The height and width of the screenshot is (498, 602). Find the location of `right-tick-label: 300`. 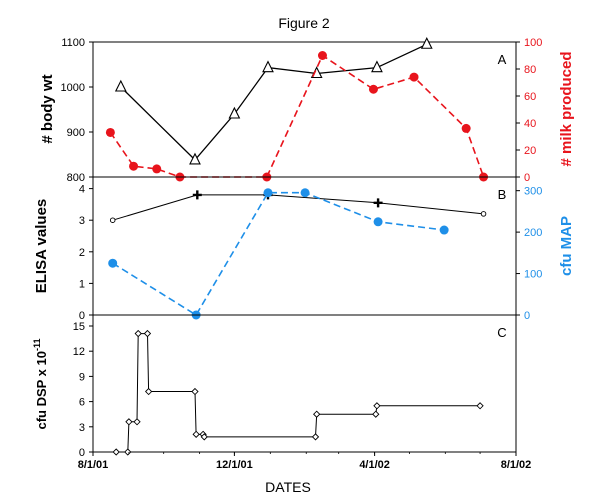

right-tick-label: 300 is located at coordinates (533, 192).